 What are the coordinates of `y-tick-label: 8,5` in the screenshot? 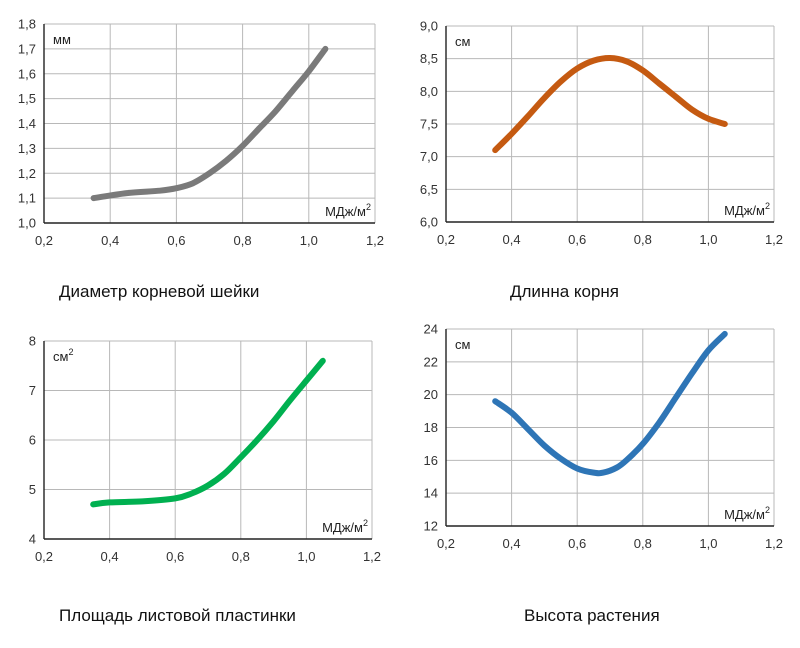 It's located at (429, 58).